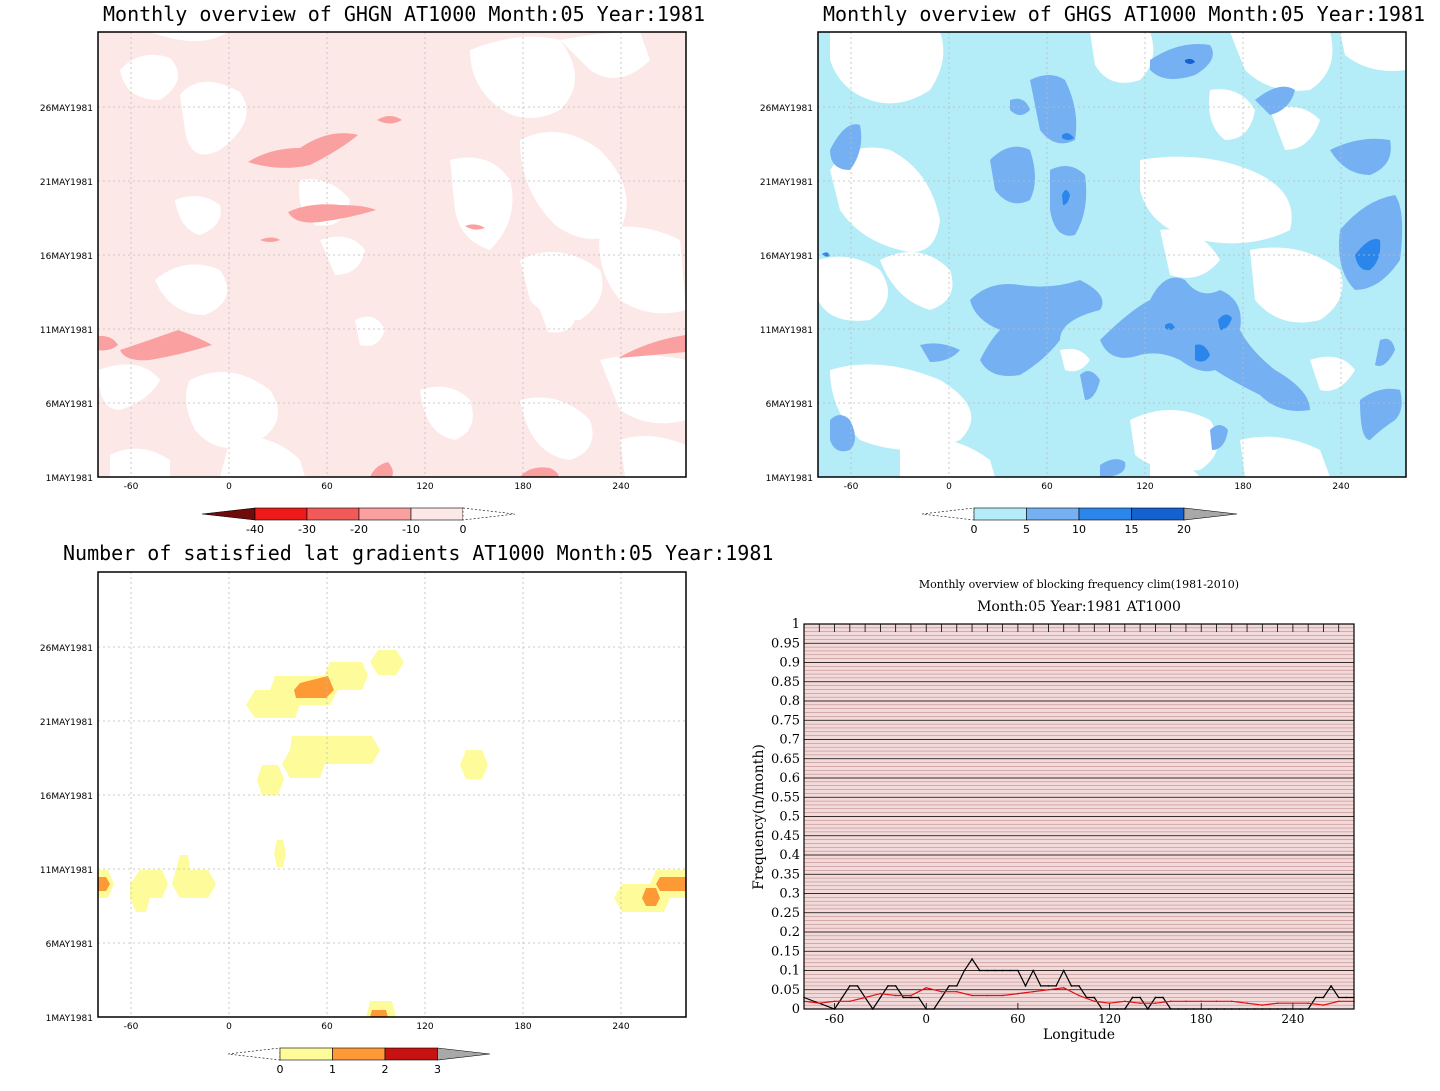 This screenshot has height=1091, width=1440. Describe the element at coordinates (785, 720) in the screenshot. I see `y-tick-label: 0.75` at that location.